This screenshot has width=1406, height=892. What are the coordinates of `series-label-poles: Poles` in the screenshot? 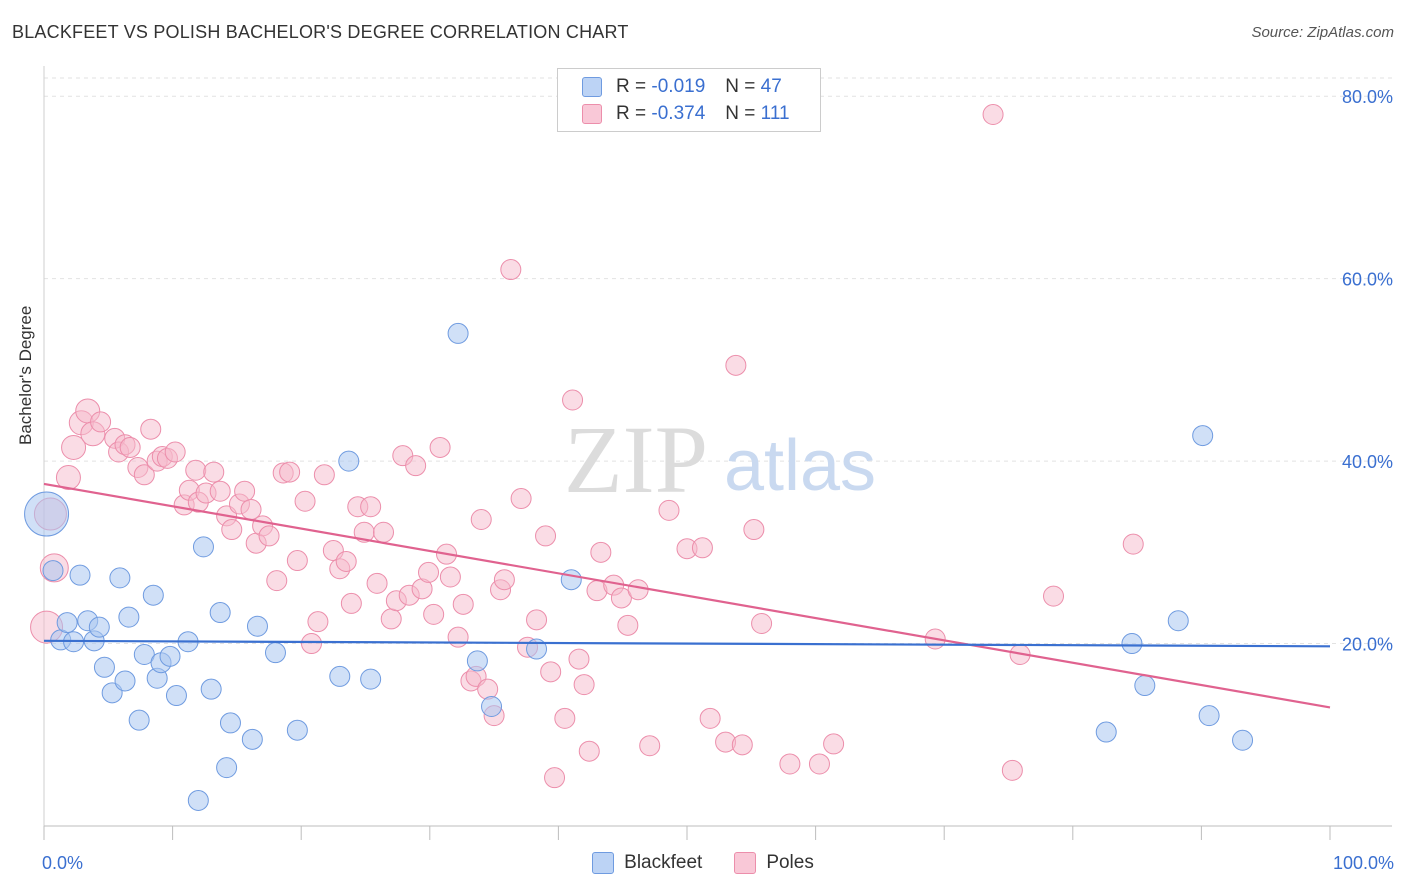 It's located at (790, 862).